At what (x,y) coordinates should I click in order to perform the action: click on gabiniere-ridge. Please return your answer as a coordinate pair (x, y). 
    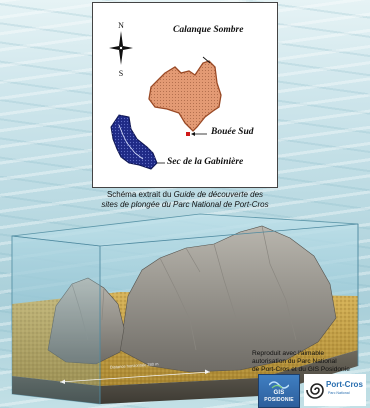
    Looking at the image, I should click on (131, 142).